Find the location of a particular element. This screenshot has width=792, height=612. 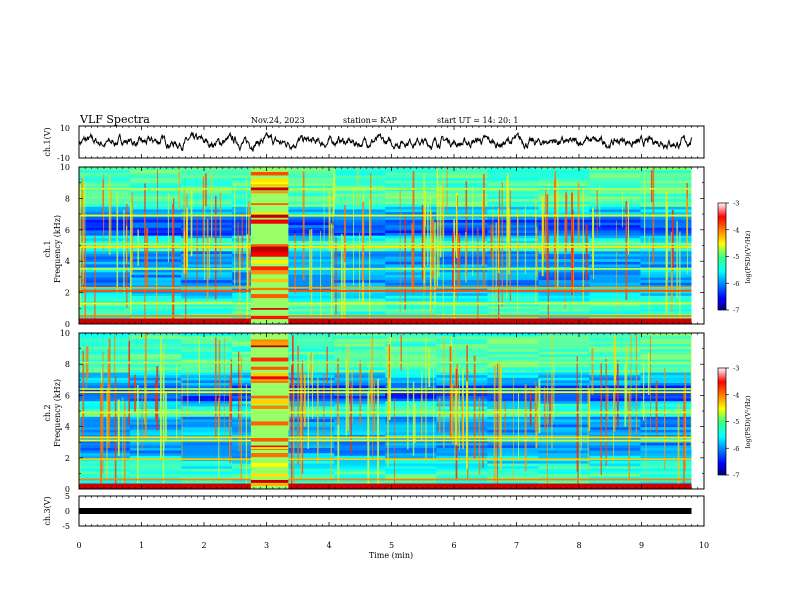

frequency-tick-label: 6 is located at coordinates (67, 395).